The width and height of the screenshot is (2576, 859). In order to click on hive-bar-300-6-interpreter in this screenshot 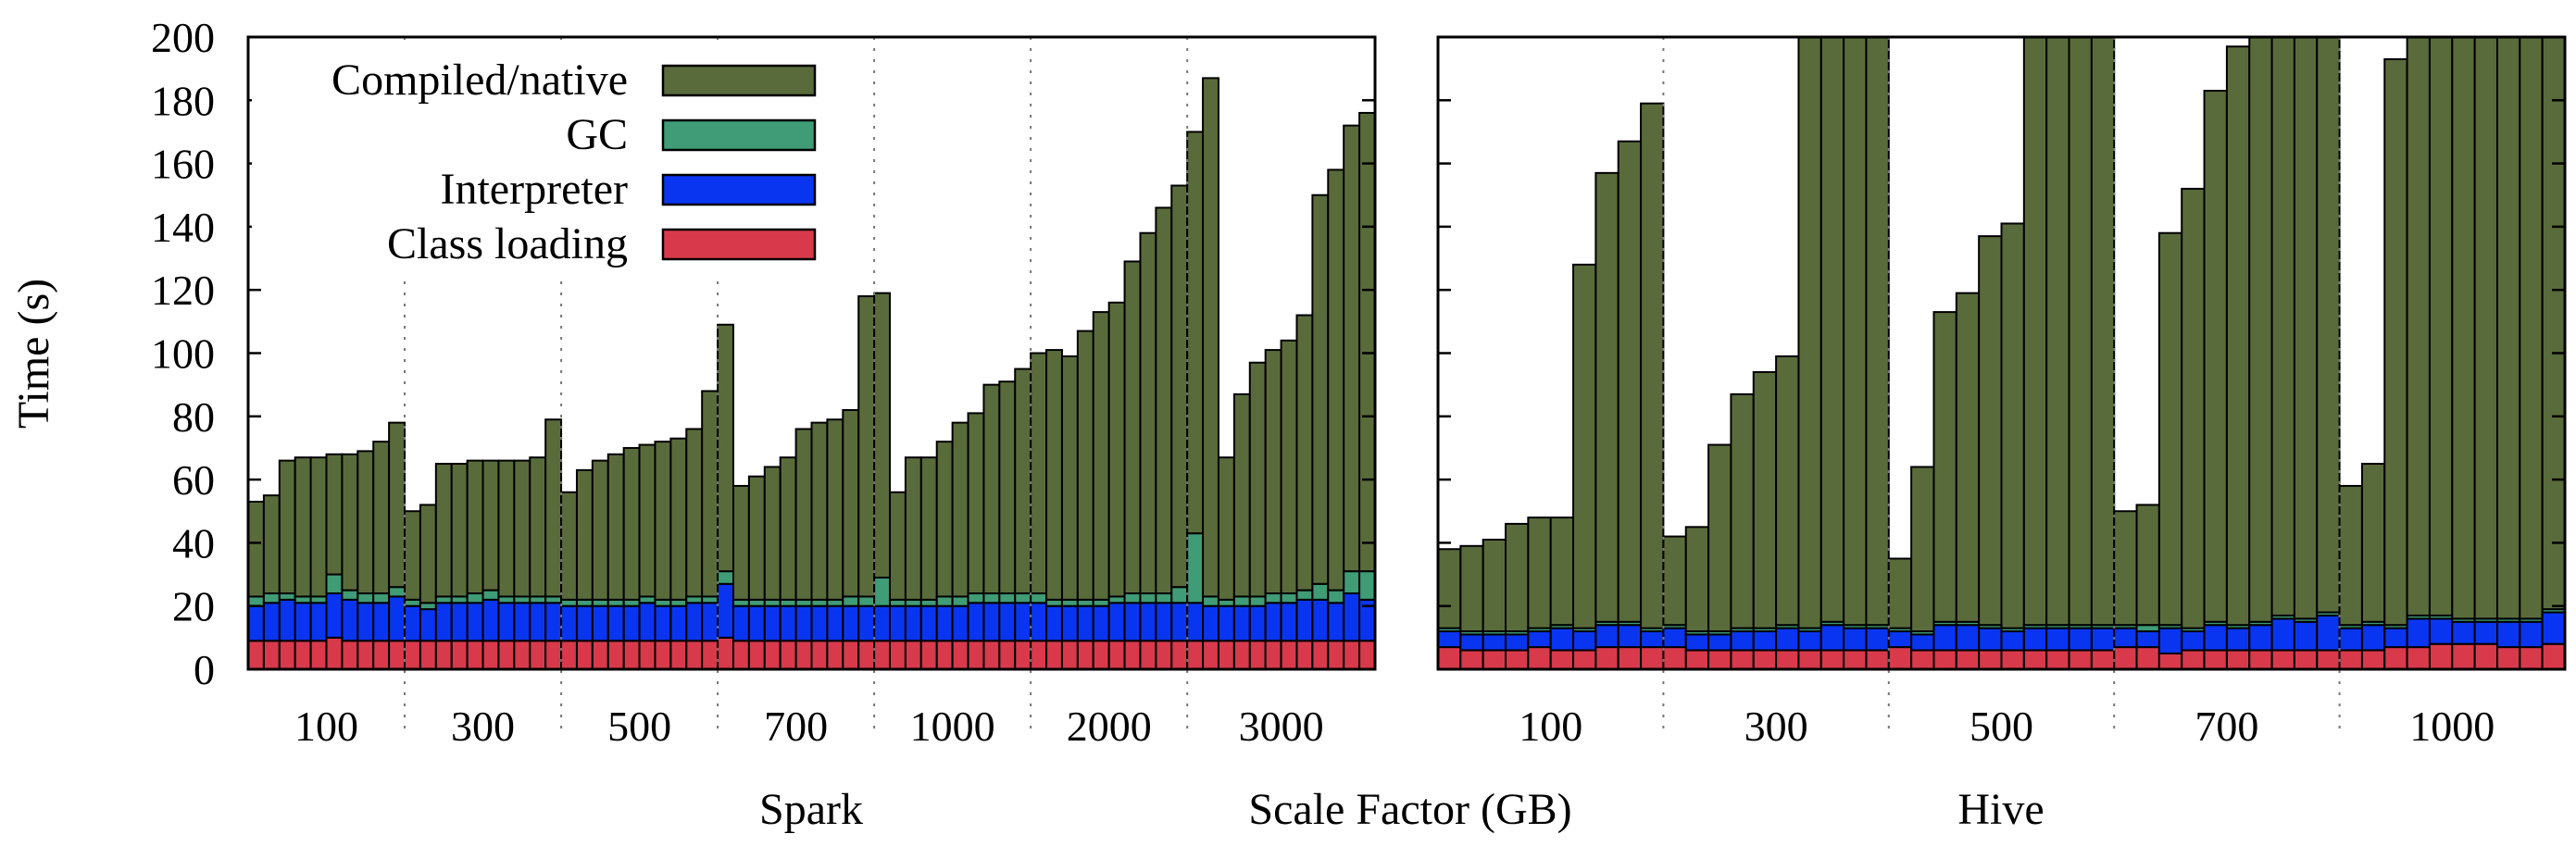, I will do `click(1787, 639)`.